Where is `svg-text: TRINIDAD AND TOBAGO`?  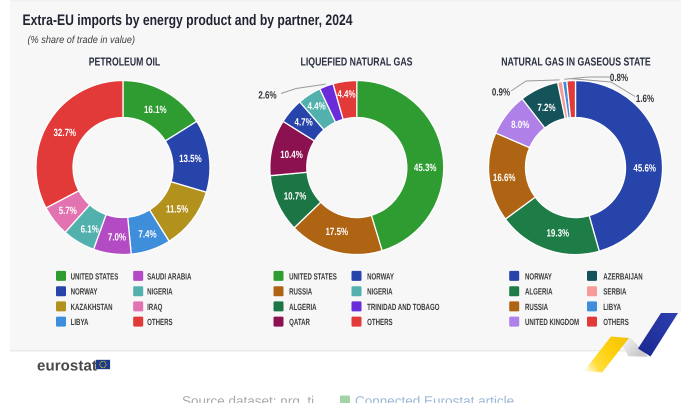
svg-text: TRINIDAD AND TOBAGO is located at coordinates (403, 307).